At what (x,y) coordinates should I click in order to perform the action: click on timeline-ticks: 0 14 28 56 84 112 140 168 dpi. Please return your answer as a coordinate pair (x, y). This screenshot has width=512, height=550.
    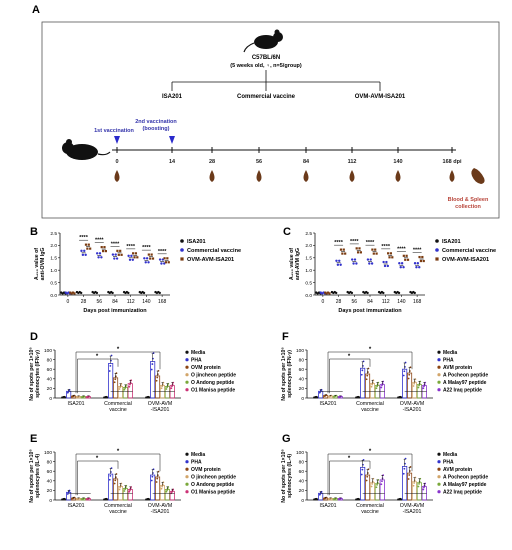
    Looking at the image, I should click on (299, 165).